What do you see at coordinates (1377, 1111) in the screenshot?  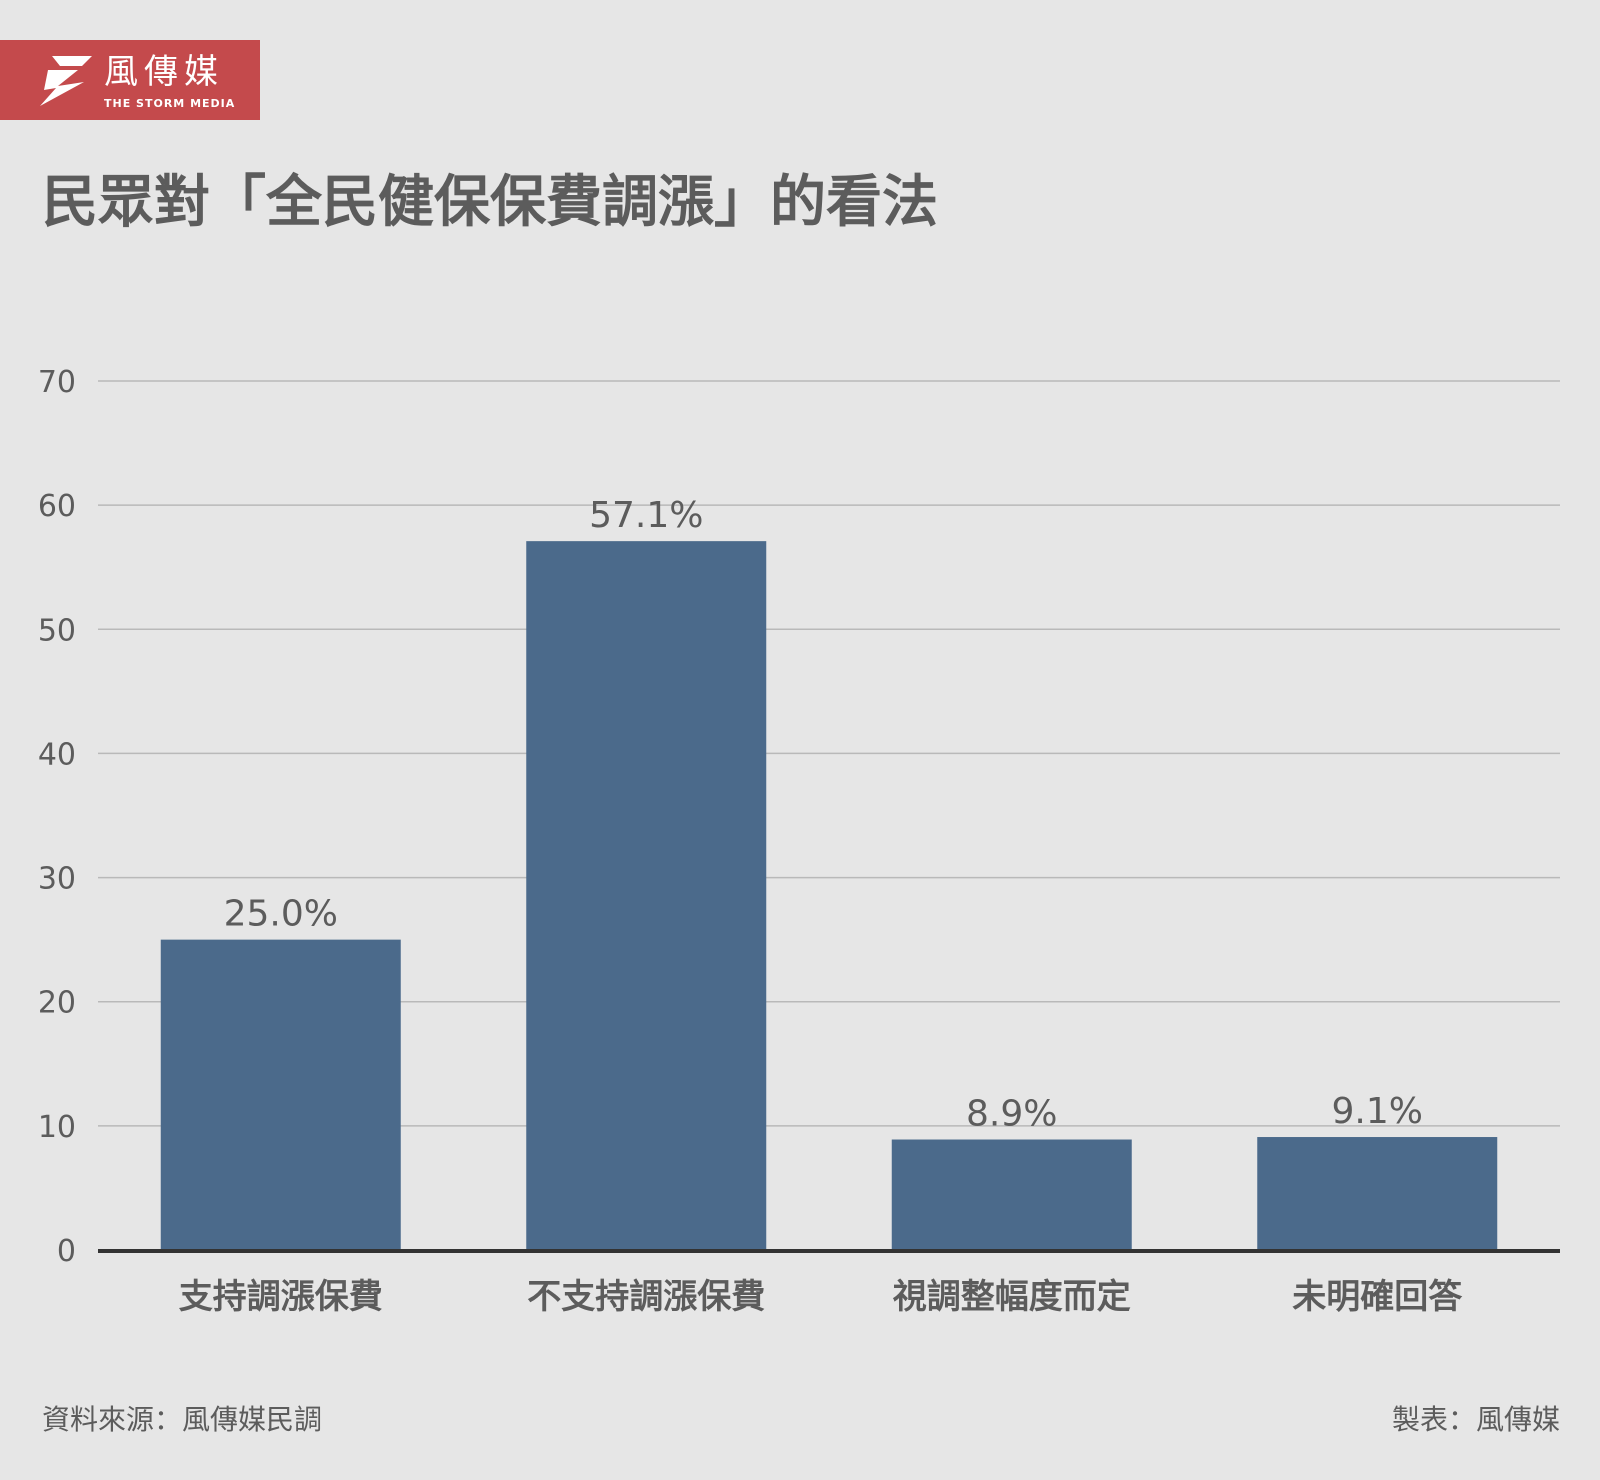 I see `data-label: 9.1%` at bounding box center [1377, 1111].